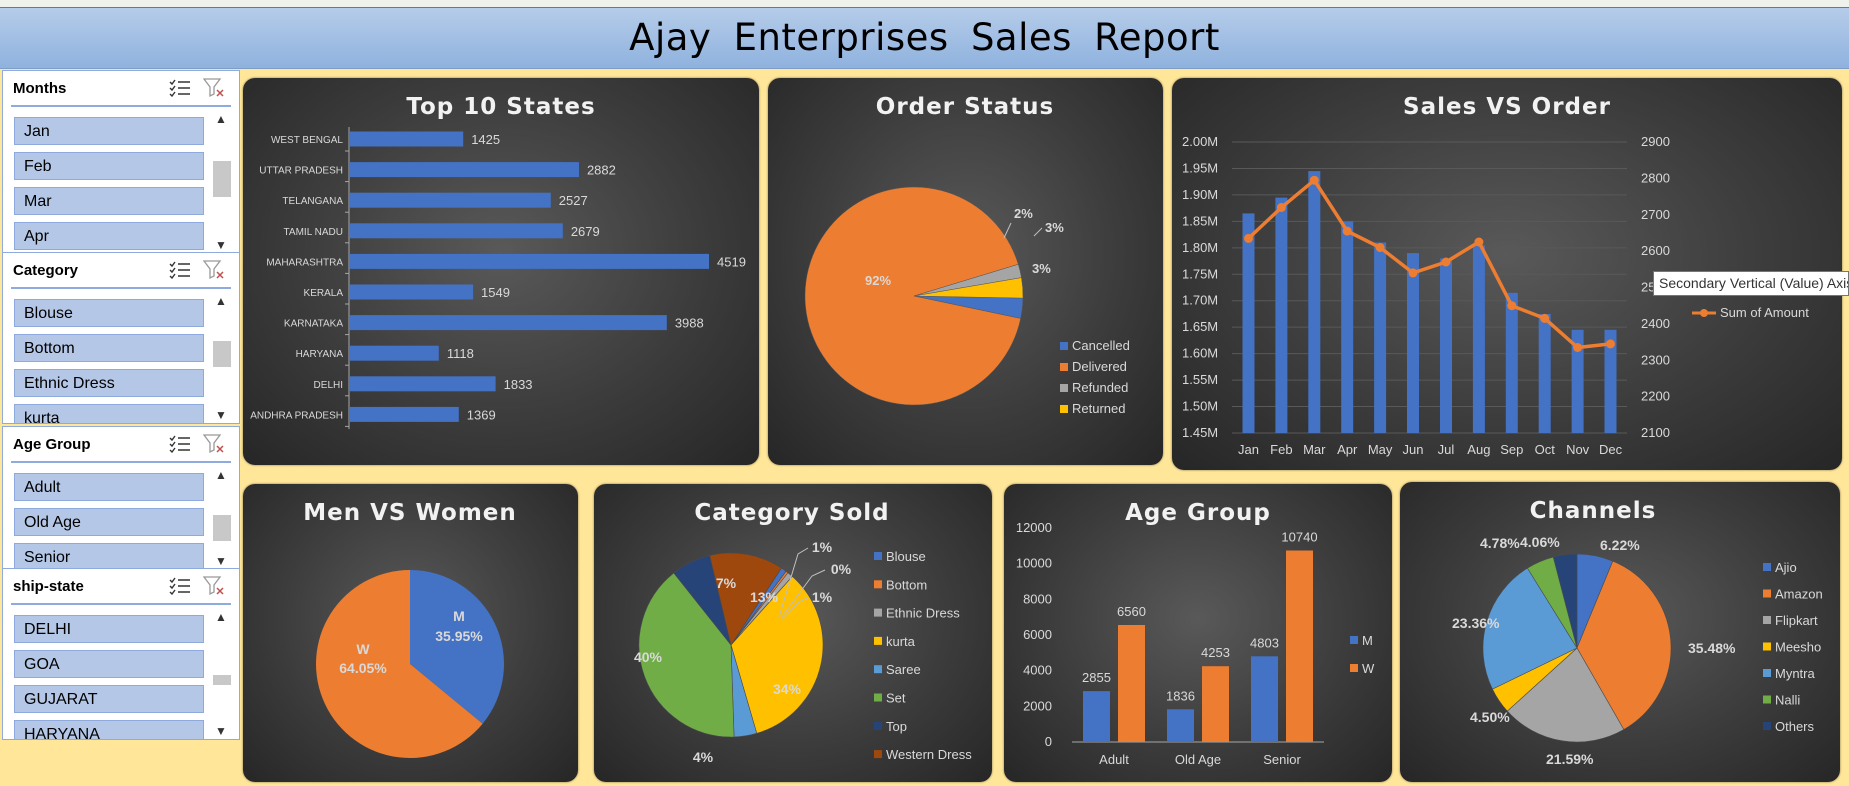  I want to click on slice-w, so click(399, 664).